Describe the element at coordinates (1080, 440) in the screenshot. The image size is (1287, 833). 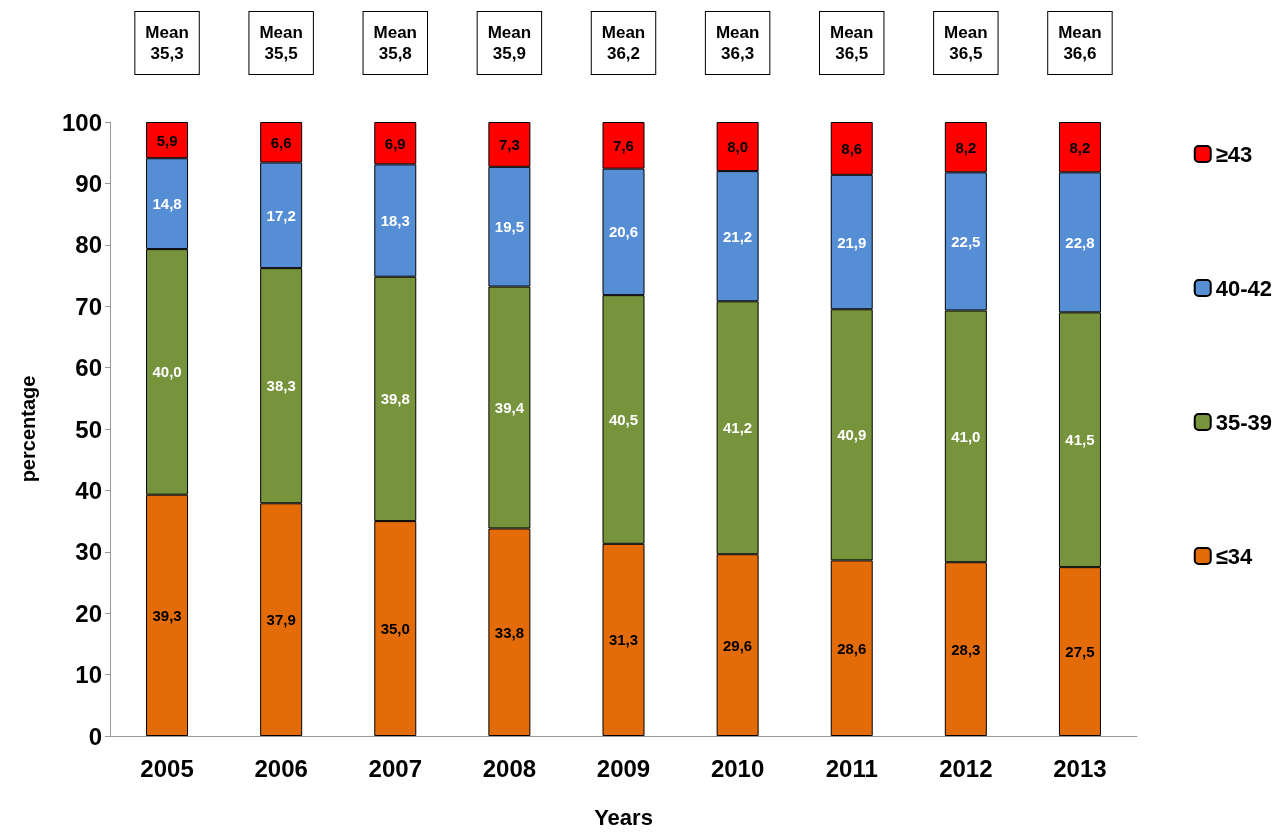
I see `data-label: 41,5` at that location.